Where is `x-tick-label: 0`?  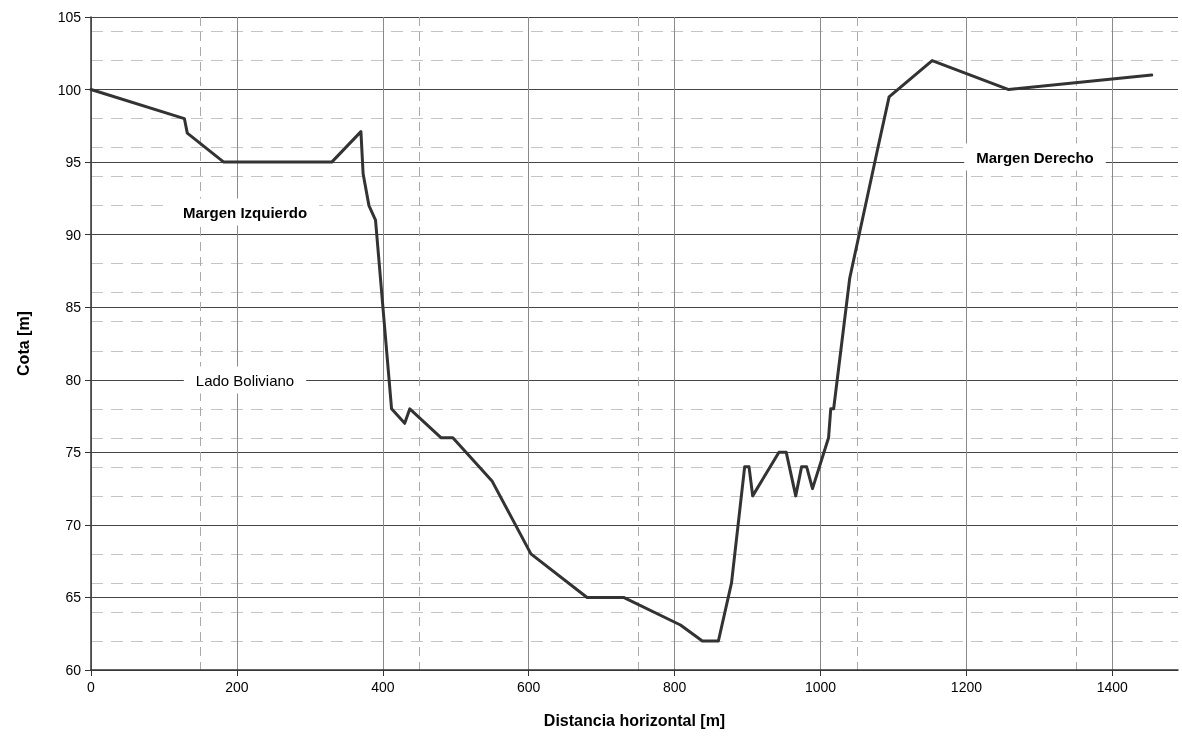
x-tick-label: 0 is located at coordinates (91, 687).